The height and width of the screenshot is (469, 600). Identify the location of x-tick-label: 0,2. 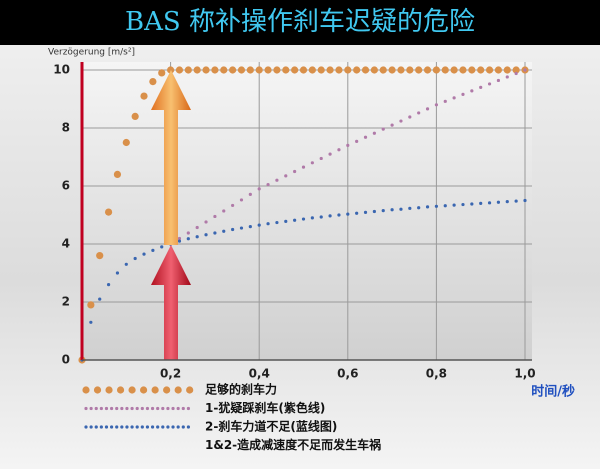
(170, 374).